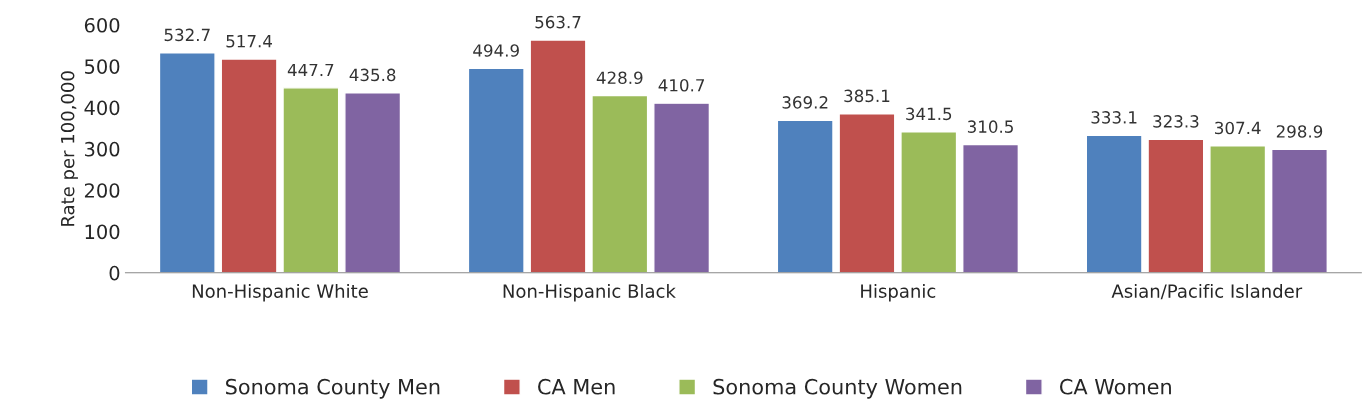 The image size is (1364, 409). I want to click on data-label: 385.1, so click(867, 96).